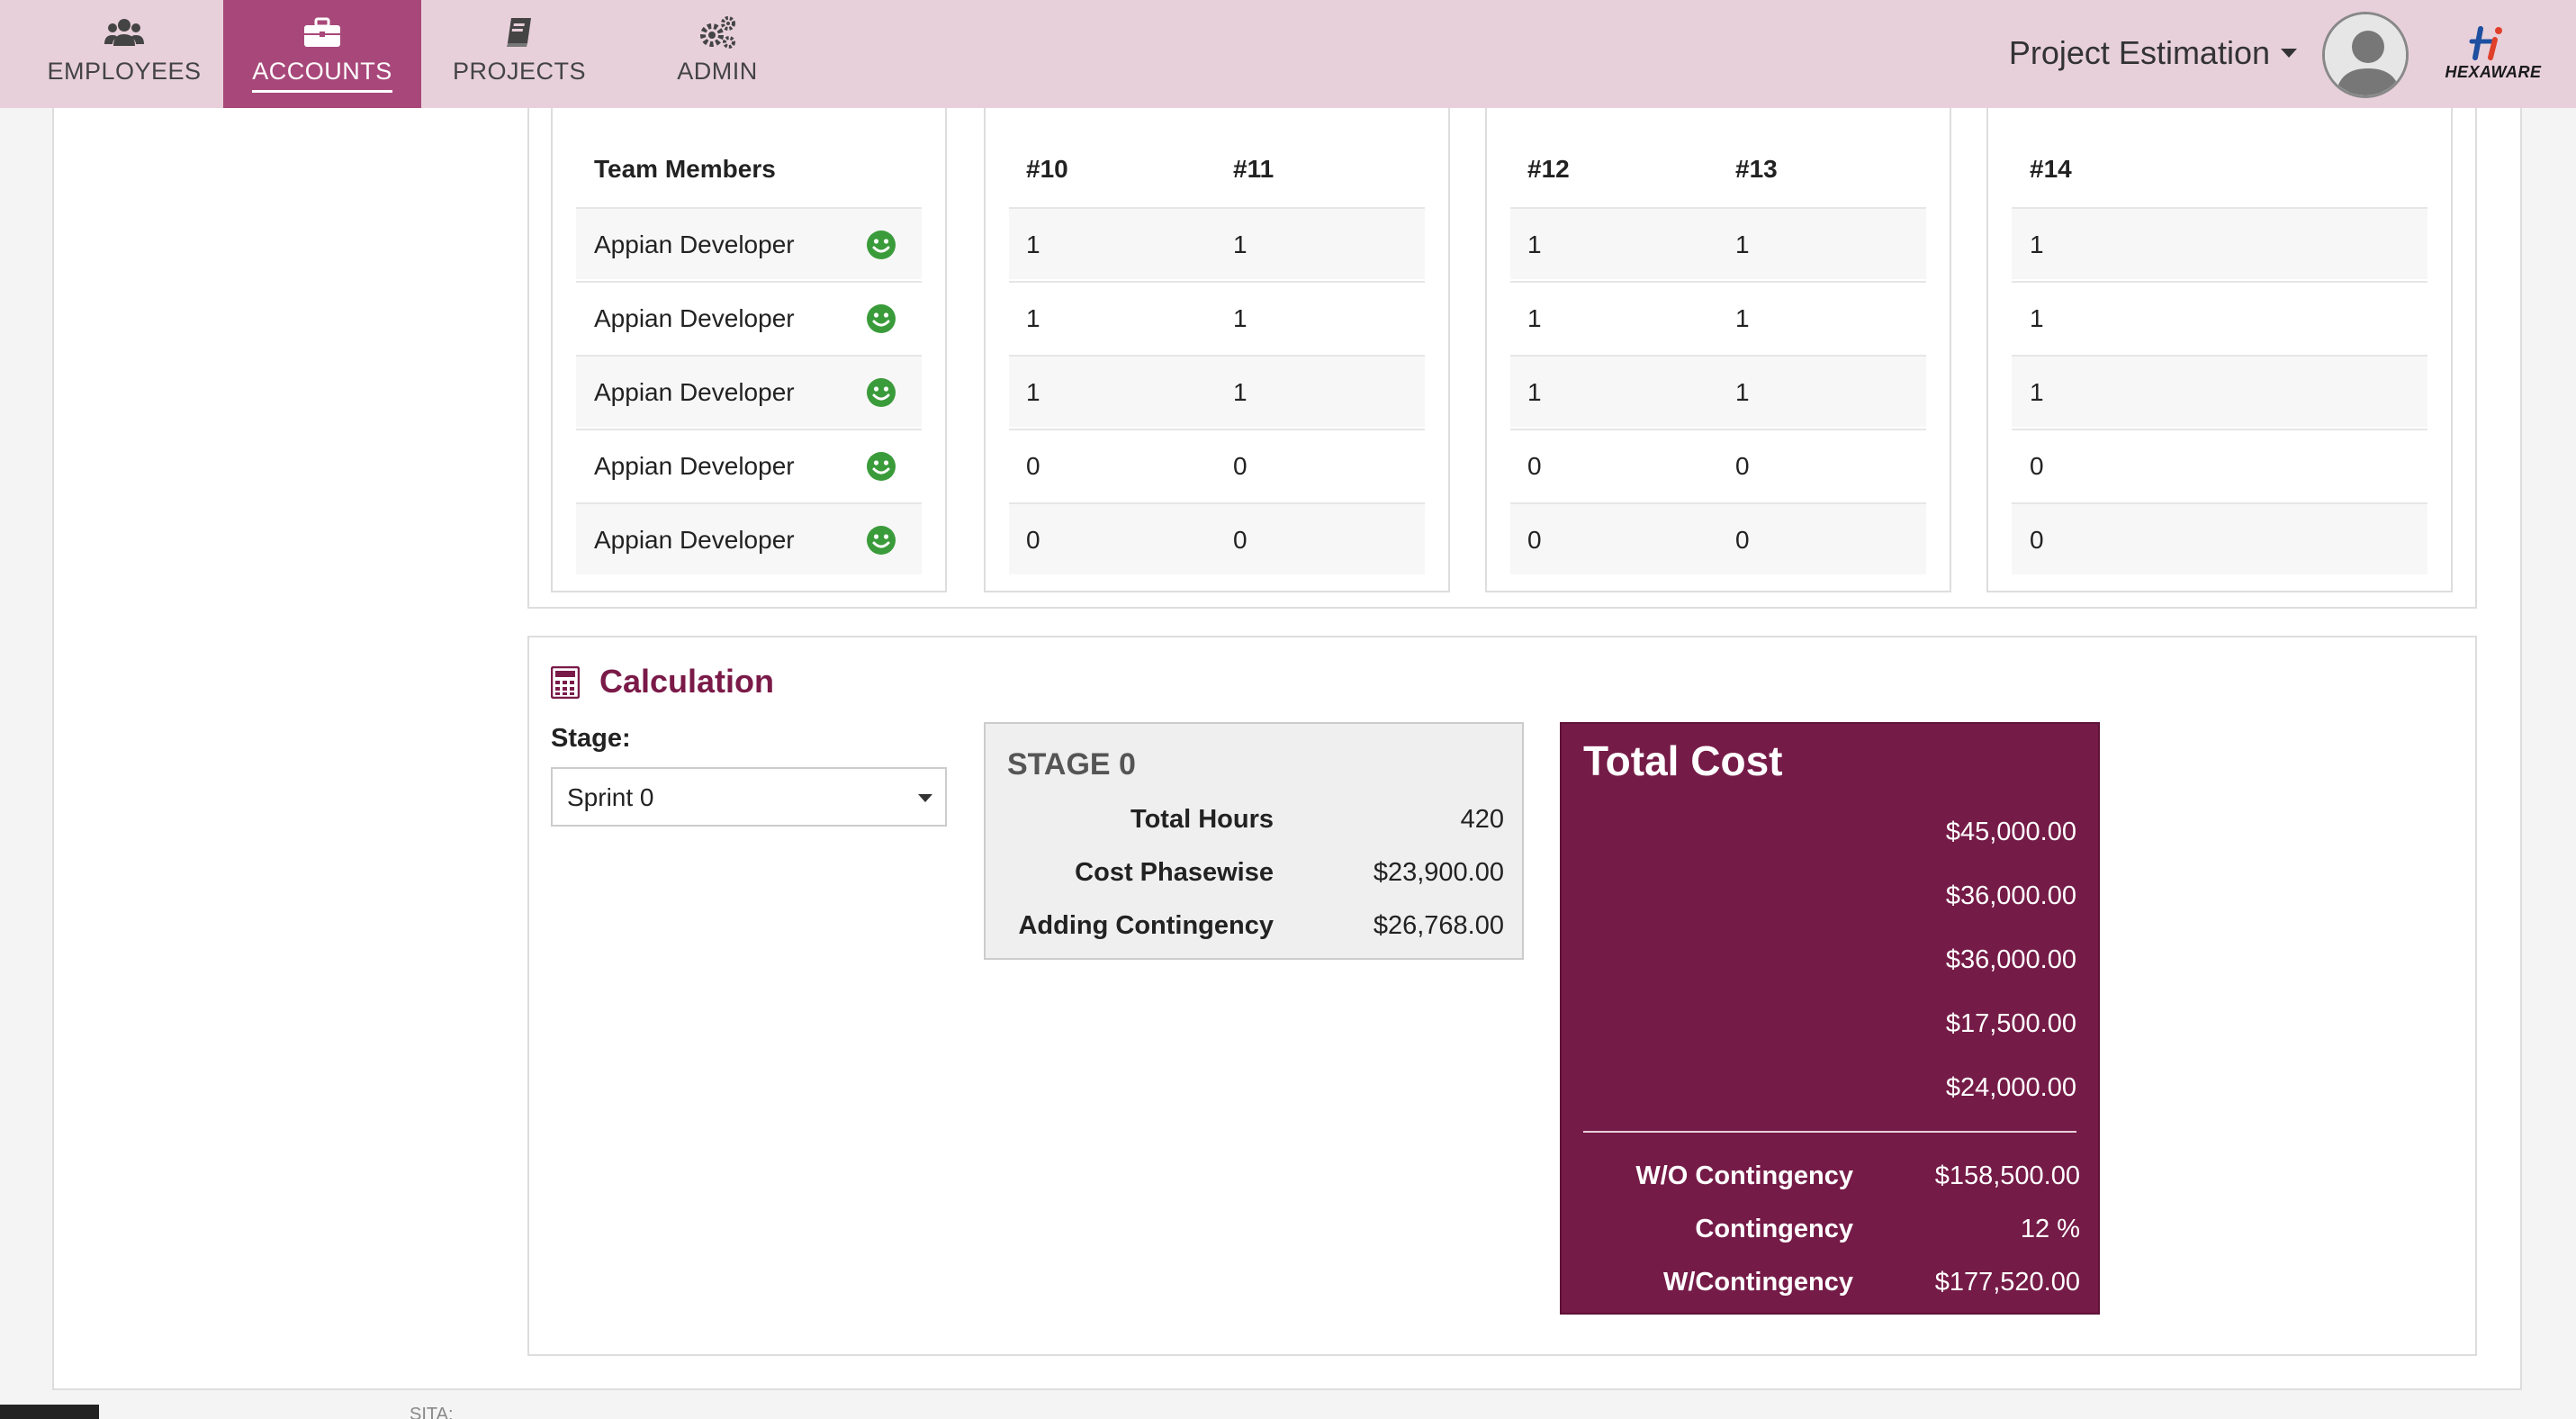 This screenshot has height=1419, width=2576. Describe the element at coordinates (2485, 43) in the screenshot. I see `logo-mark-icon` at that location.